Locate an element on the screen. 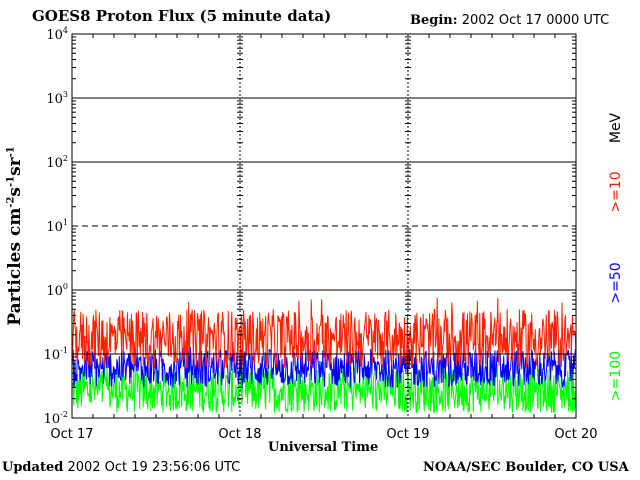 Image resolution: width=640 pixels, height=480 pixels. legend-ge10: >=10 is located at coordinates (616, 191).